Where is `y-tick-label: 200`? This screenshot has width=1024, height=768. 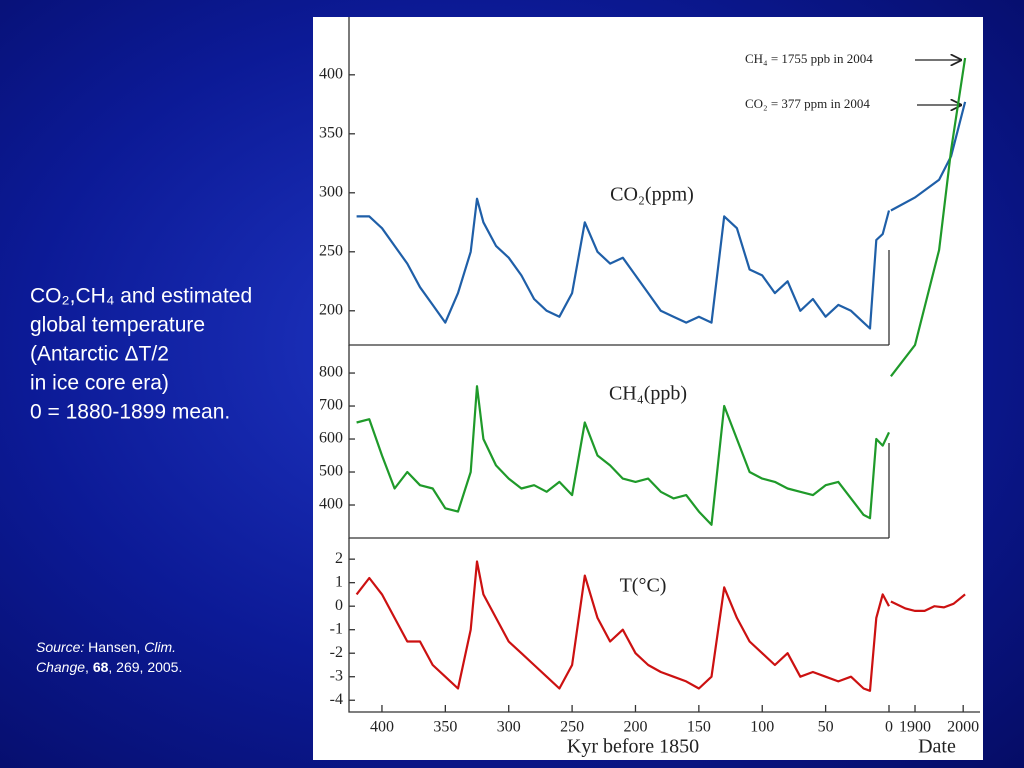
y-tick-label: 200 is located at coordinates (331, 309).